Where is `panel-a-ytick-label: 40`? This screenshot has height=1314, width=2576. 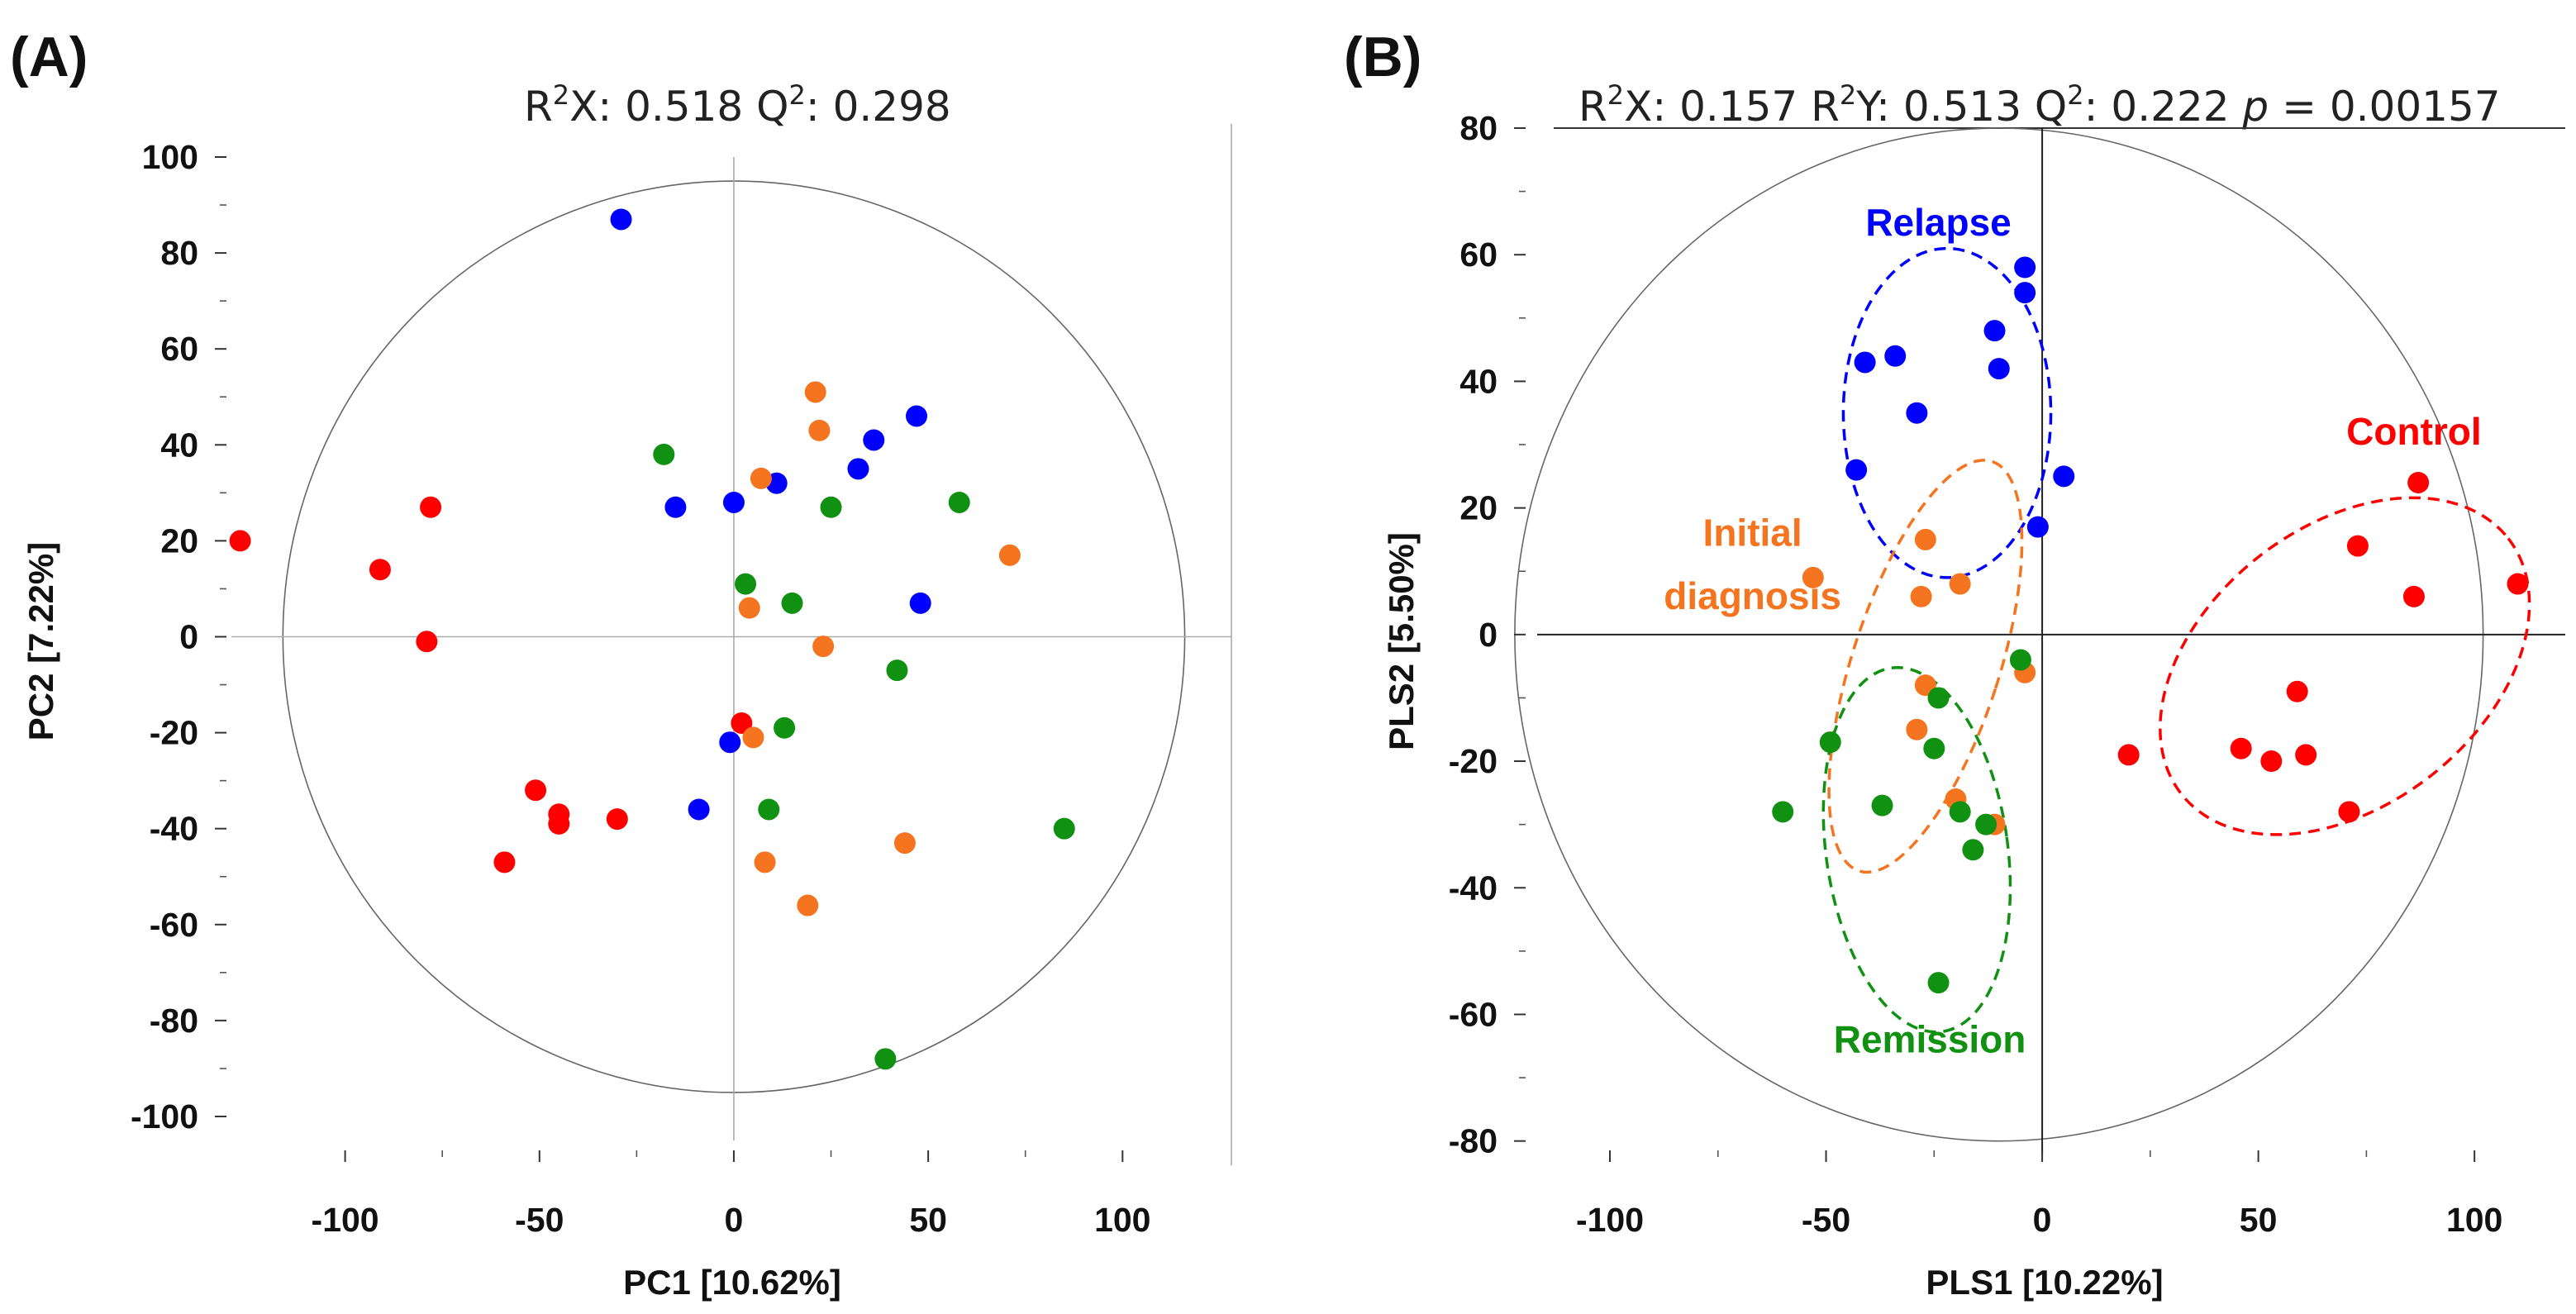
panel-a-ytick-label: 40 is located at coordinates (179, 445).